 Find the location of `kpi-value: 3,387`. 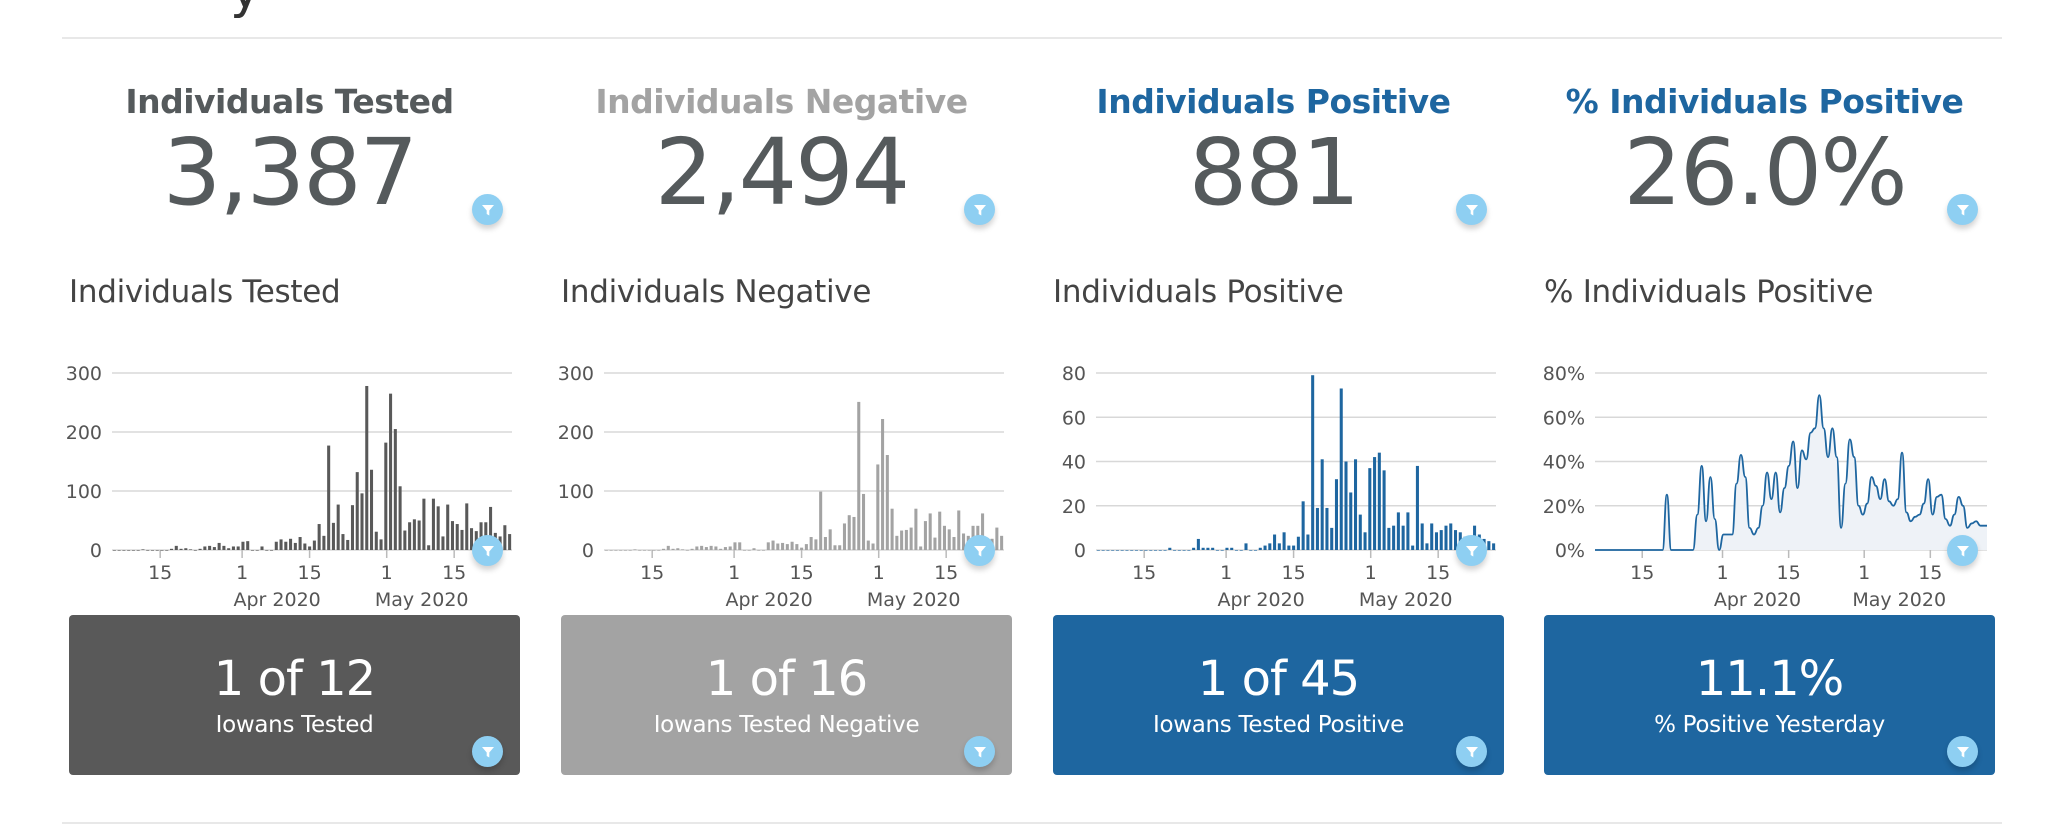

kpi-value: 3,387 is located at coordinates (290, 172).